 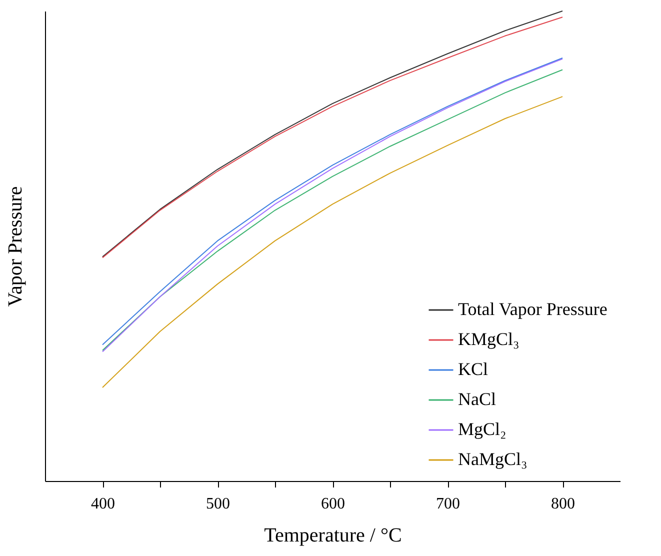 I want to click on x-tick-label: 800, so click(x=563, y=504).